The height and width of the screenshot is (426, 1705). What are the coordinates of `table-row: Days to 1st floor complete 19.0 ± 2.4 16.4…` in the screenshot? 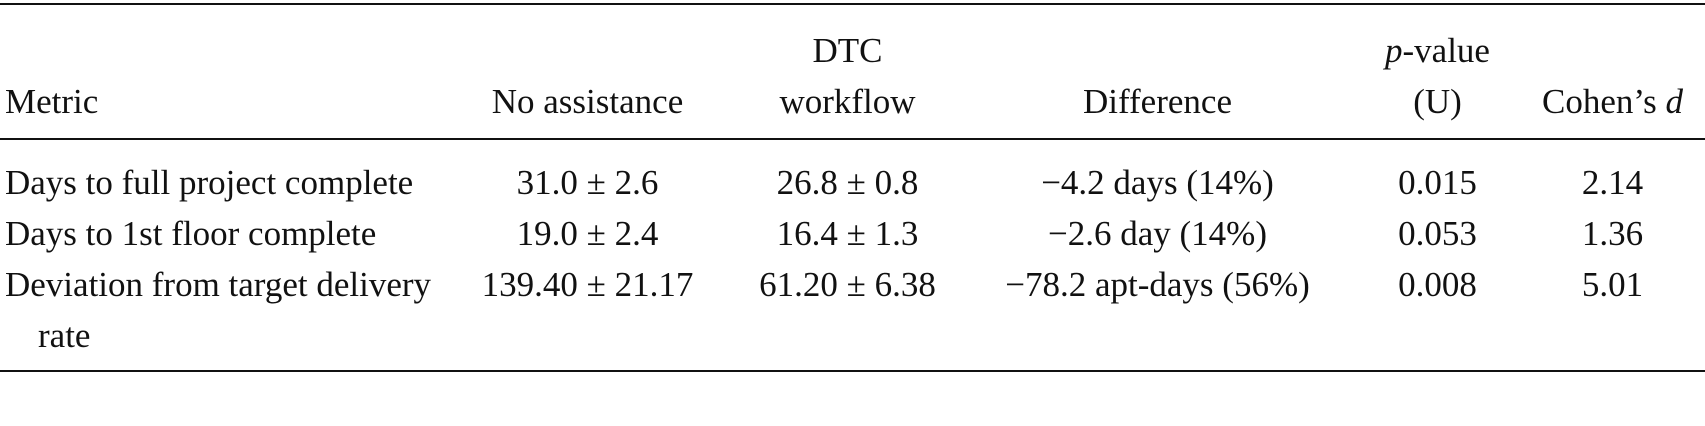 It's located at (852, 233).